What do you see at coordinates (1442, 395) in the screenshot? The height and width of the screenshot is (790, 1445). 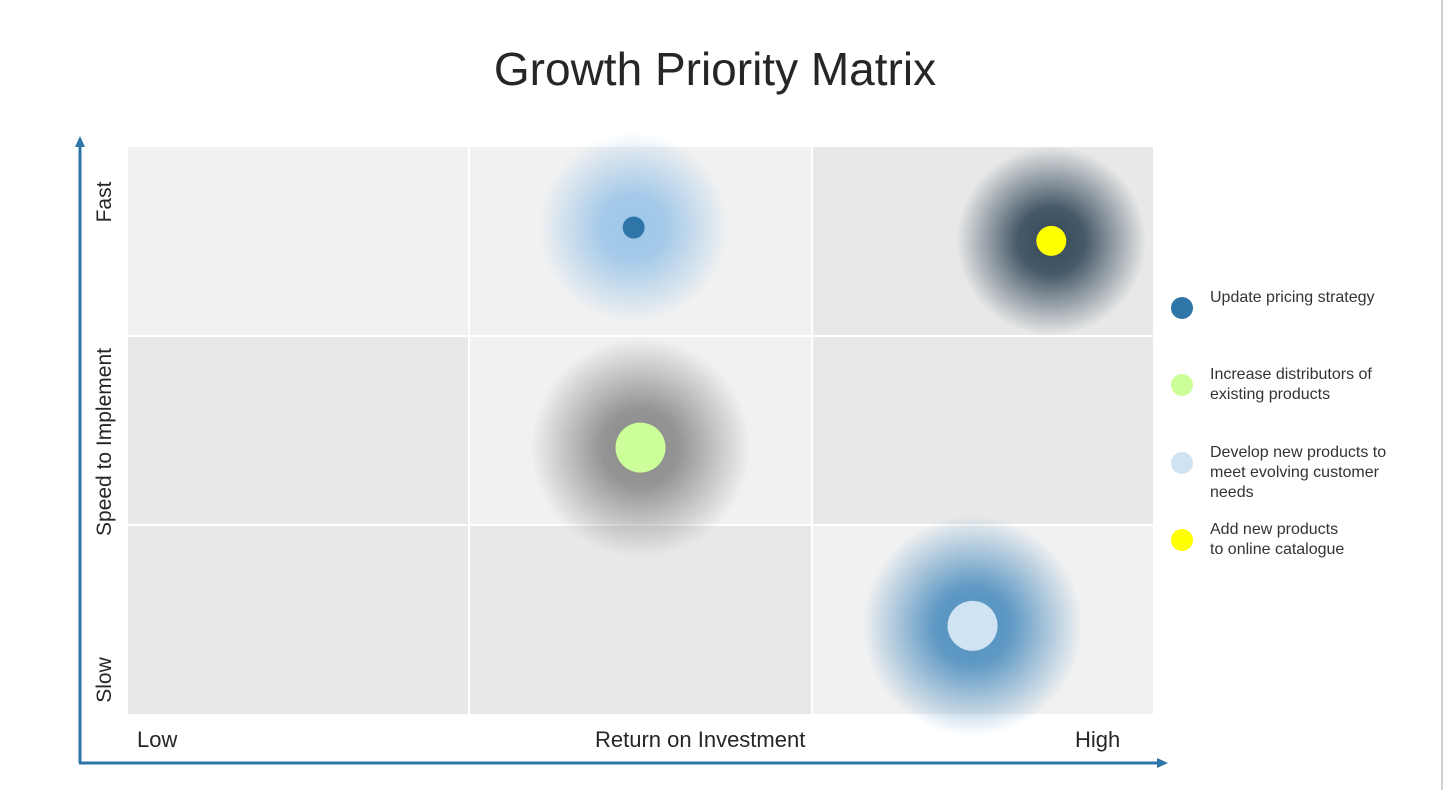 I see `slide-edge` at bounding box center [1442, 395].